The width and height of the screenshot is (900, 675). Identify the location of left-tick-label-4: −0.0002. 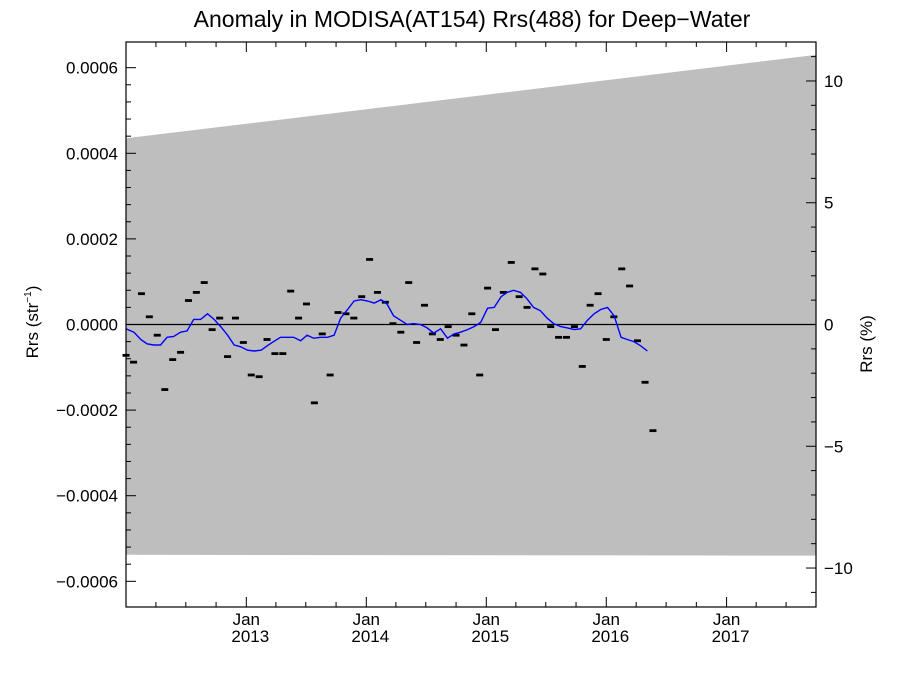
(87, 410).